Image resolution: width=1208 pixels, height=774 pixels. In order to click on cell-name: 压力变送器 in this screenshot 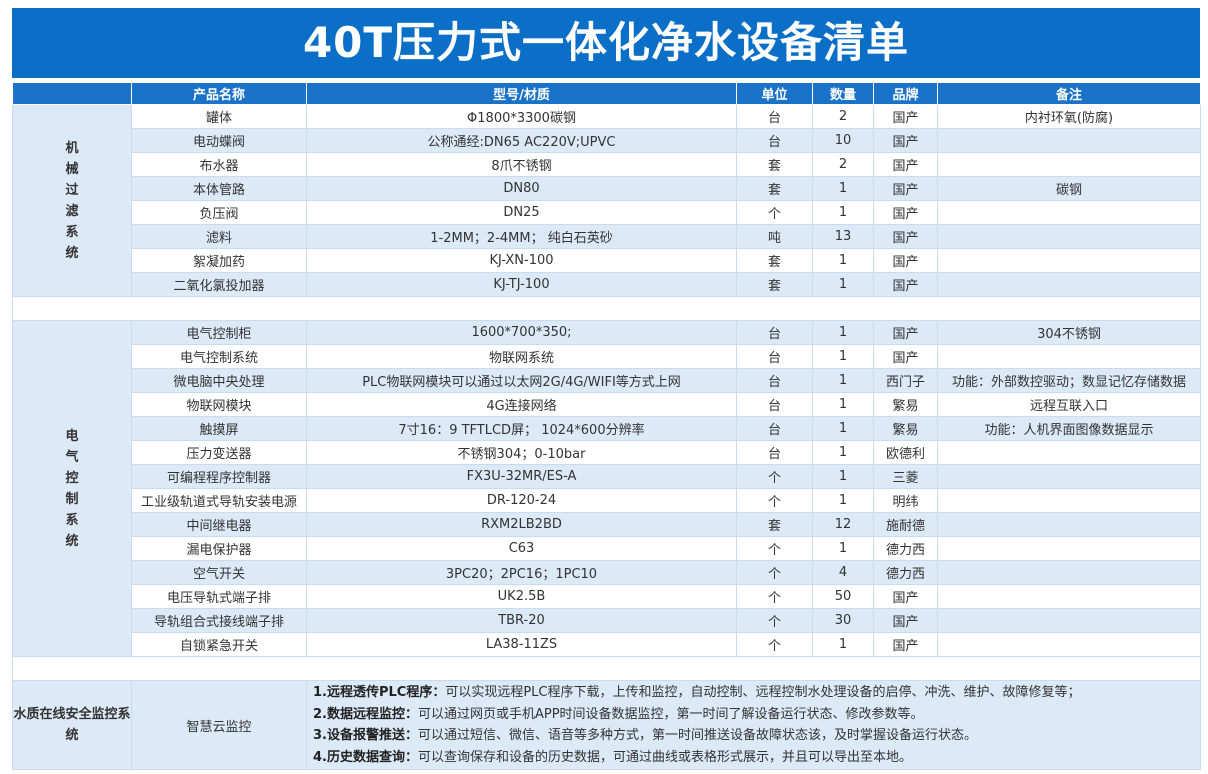, I will do `click(219, 452)`.